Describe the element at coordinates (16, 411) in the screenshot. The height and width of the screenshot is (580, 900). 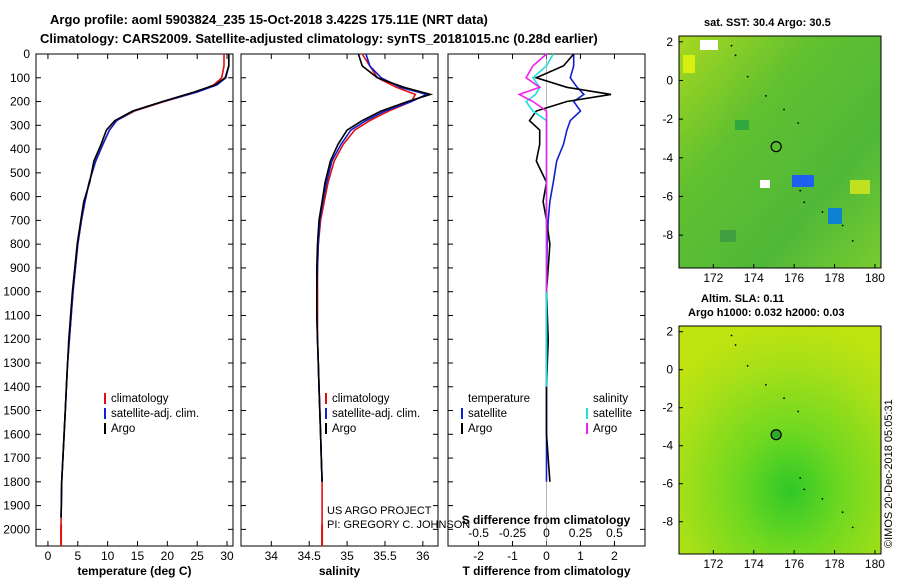
I see `depth-tick-label: 1500` at that location.